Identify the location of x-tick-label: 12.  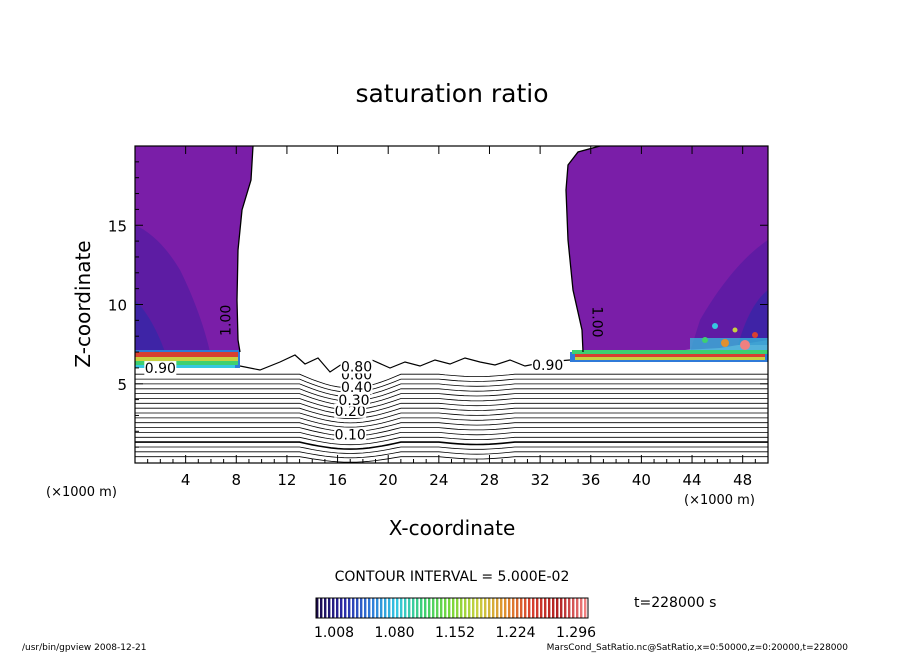
(286, 480).